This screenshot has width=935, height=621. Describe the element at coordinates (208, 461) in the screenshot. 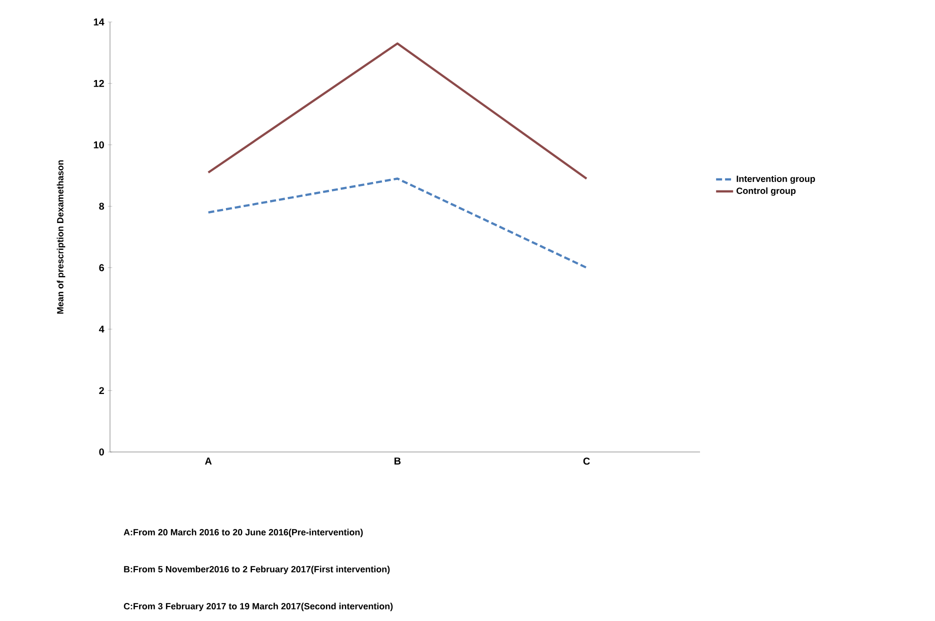

I see `x-tick-label: A` at that location.